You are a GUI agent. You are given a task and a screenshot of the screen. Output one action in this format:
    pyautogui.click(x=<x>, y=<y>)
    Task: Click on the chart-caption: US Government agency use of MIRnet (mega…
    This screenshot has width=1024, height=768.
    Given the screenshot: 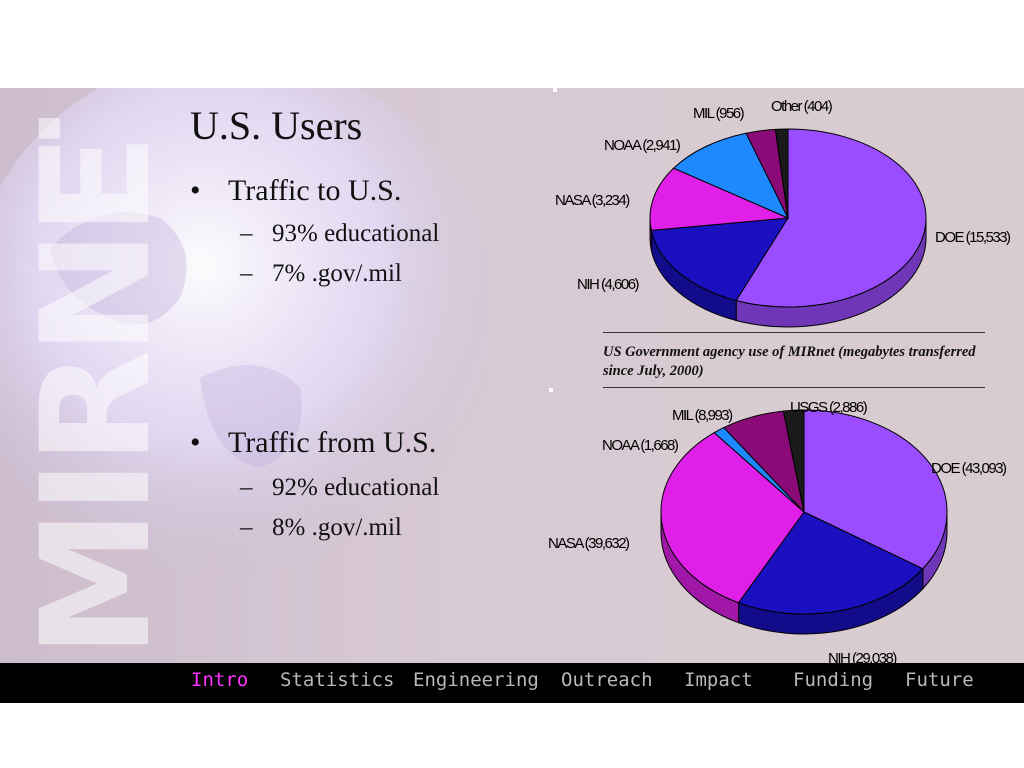 What is the action you would take?
    pyautogui.click(x=794, y=360)
    